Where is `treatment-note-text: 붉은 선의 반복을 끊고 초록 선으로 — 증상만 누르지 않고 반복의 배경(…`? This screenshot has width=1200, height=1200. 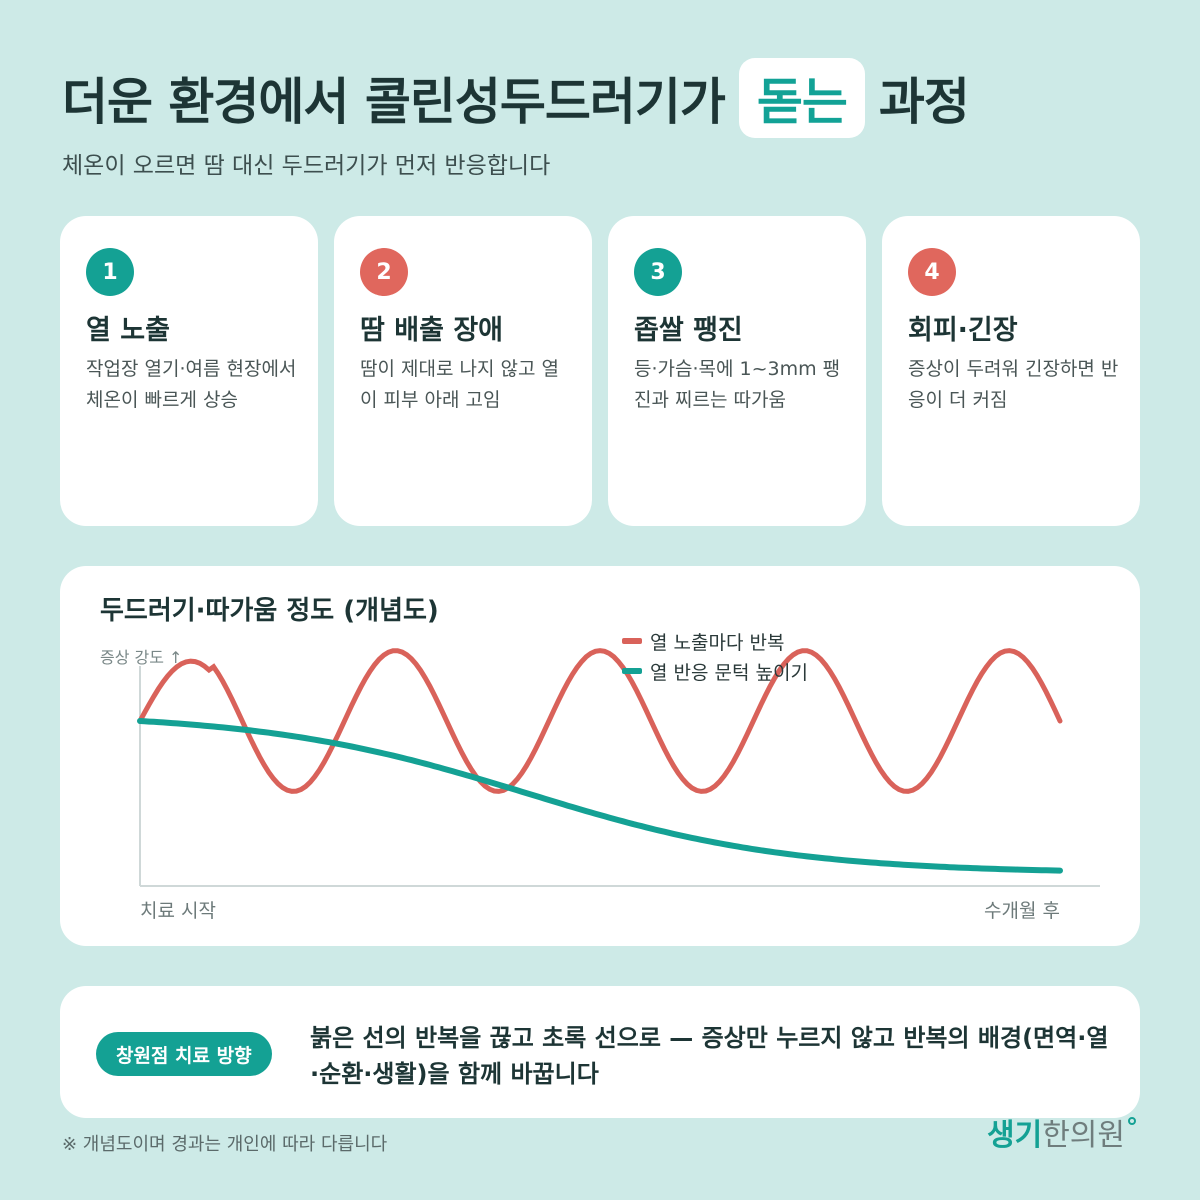
treatment-note-text: 붉은 선의 반복을 끊고 초록 선으로 — 증상만 누르지 않고 반복의 배경(… is located at coordinates (709, 1056).